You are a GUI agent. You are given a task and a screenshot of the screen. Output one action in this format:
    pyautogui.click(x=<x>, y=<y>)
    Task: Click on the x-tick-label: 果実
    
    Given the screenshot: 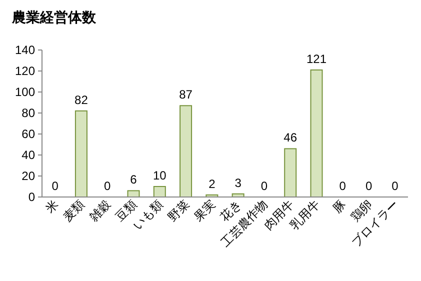 What is the action you would take?
    pyautogui.click(x=204, y=210)
    